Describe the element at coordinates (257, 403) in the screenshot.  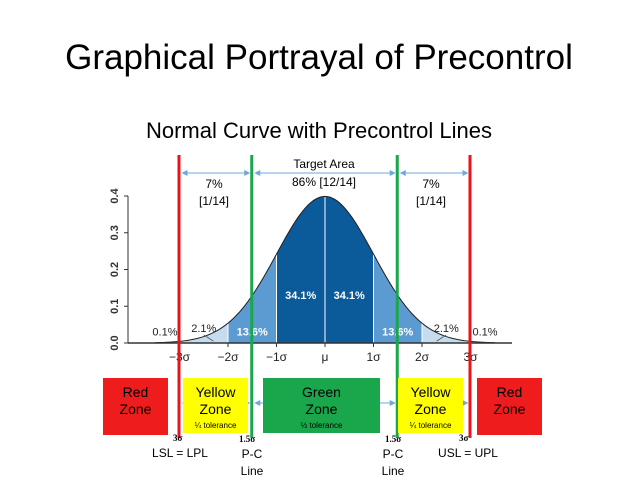
I see `bottom-center-arrow-head-left` at that location.